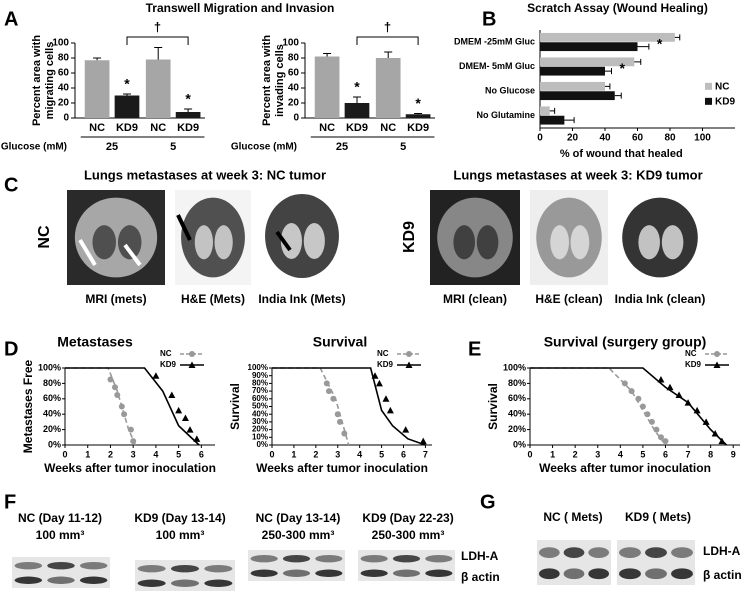  What do you see at coordinates (573, 138) in the screenshot?
I see `x-tick-label: 20` at bounding box center [573, 138].